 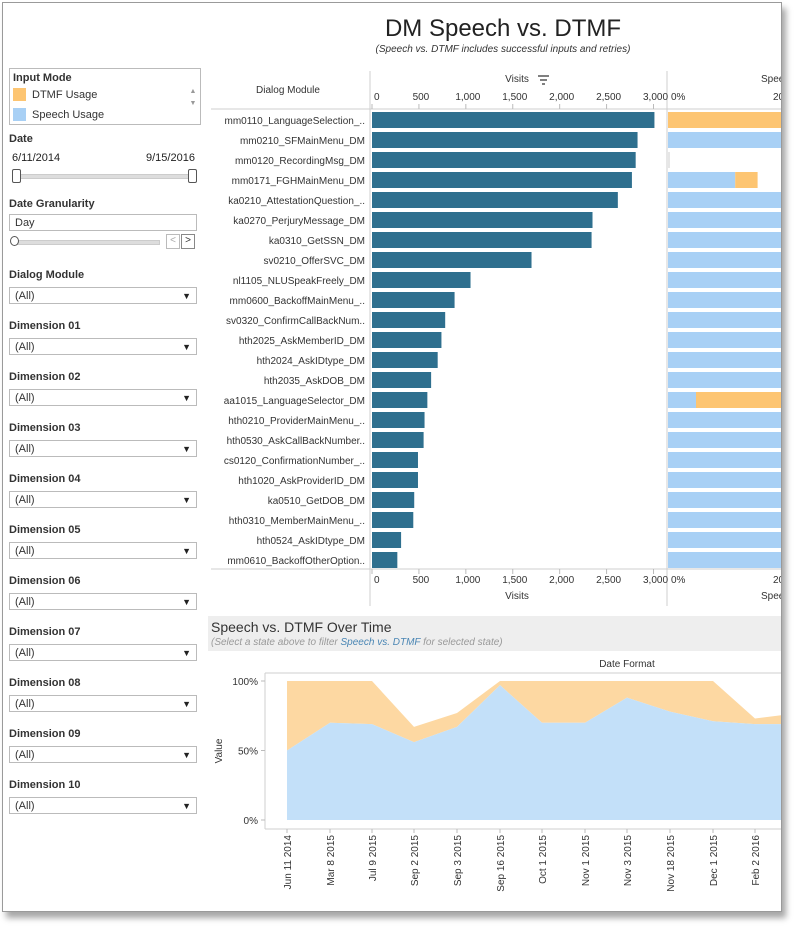 I want to click on filter-label: Dimension 10, so click(x=45, y=785).